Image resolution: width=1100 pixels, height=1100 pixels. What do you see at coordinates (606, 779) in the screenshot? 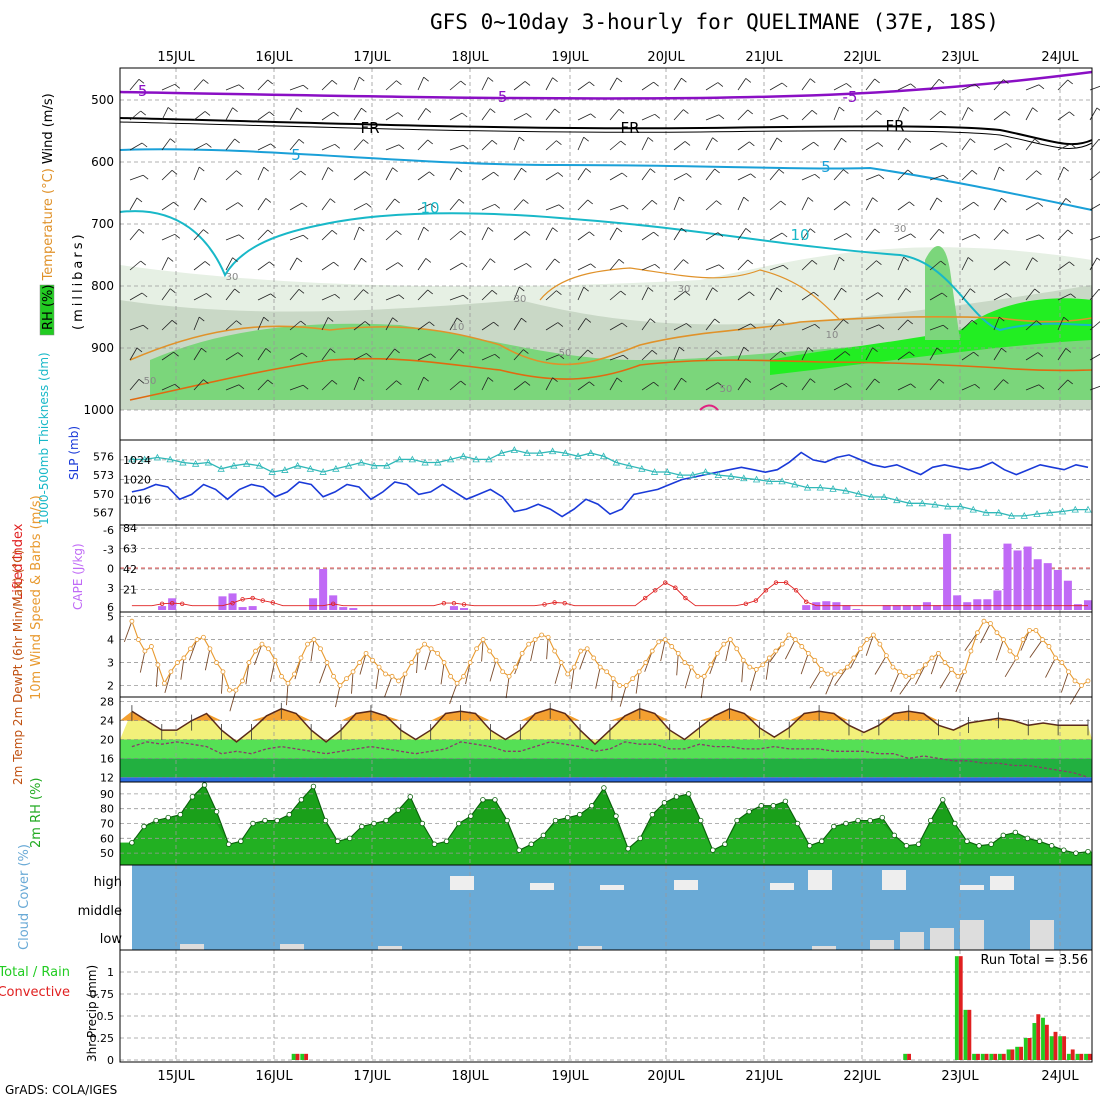
I see `temp-band-blue` at bounding box center [606, 779].